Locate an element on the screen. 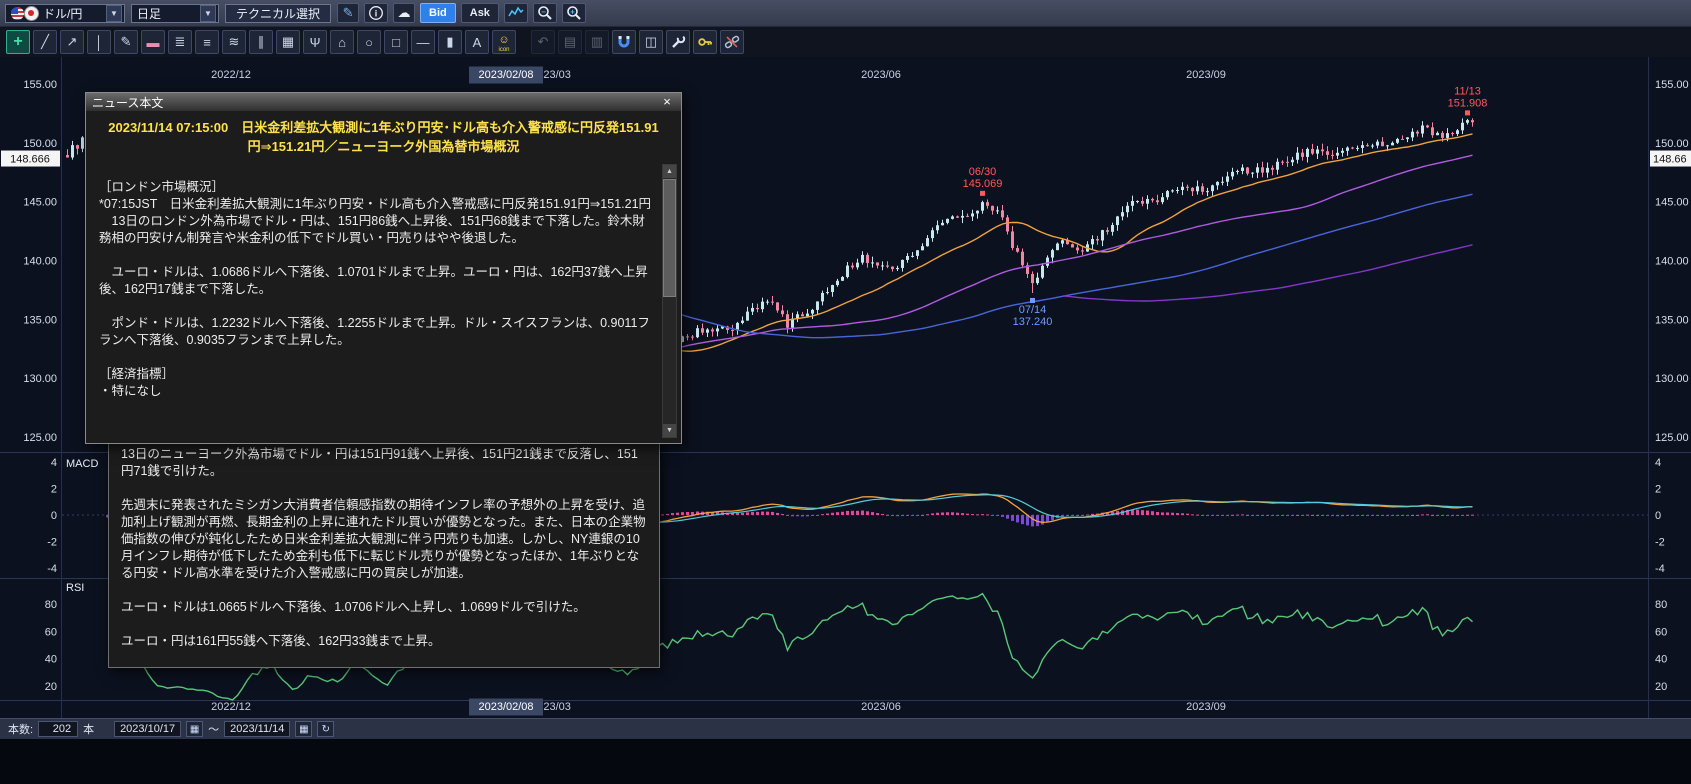  channel-tool: ∥ is located at coordinates (261, 42).